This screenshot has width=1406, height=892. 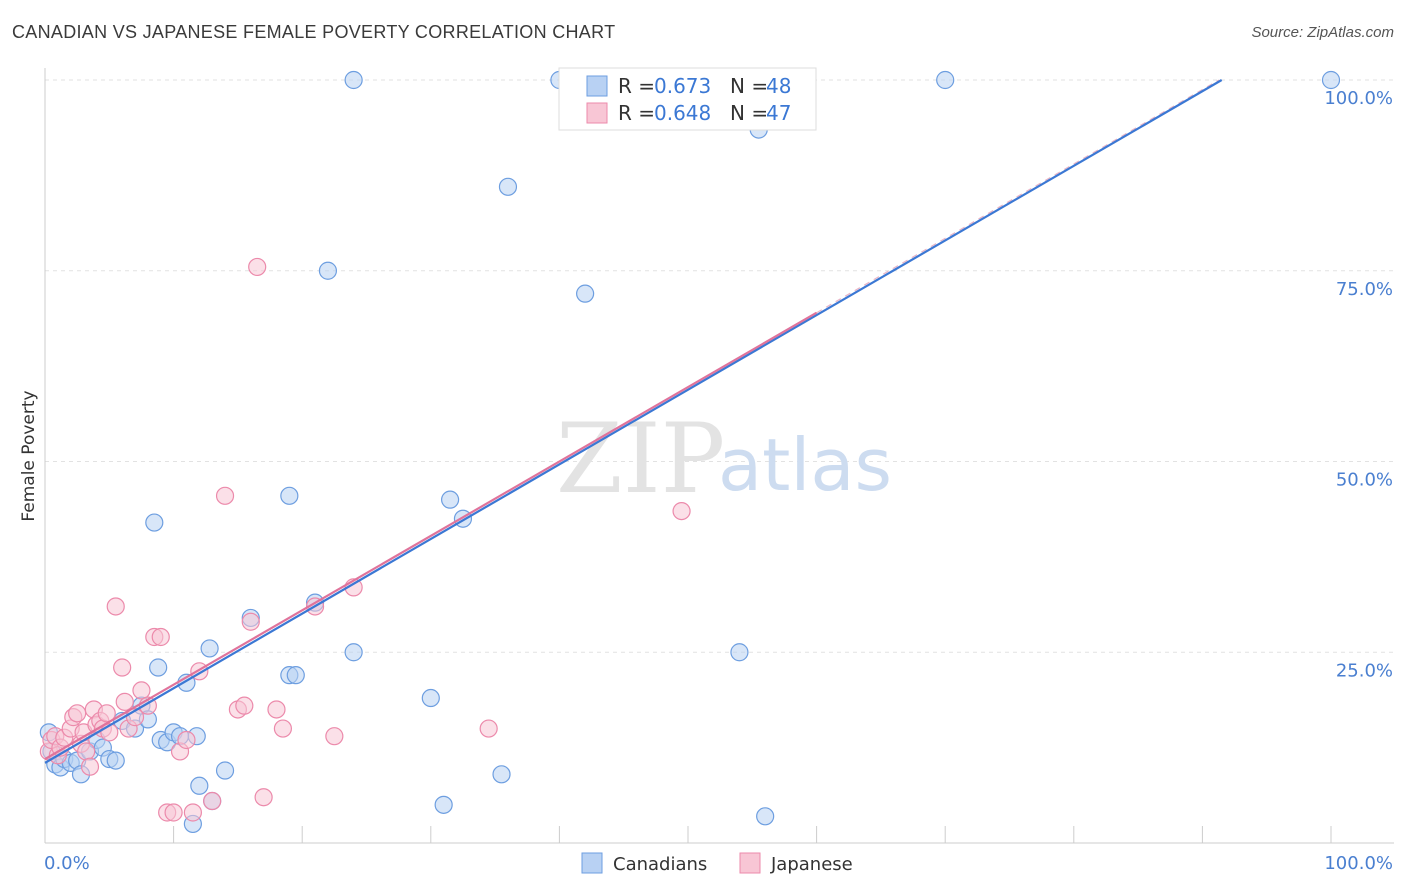 I want to click on series-legend: Canadians Japanese, so click(x=717, y=863).